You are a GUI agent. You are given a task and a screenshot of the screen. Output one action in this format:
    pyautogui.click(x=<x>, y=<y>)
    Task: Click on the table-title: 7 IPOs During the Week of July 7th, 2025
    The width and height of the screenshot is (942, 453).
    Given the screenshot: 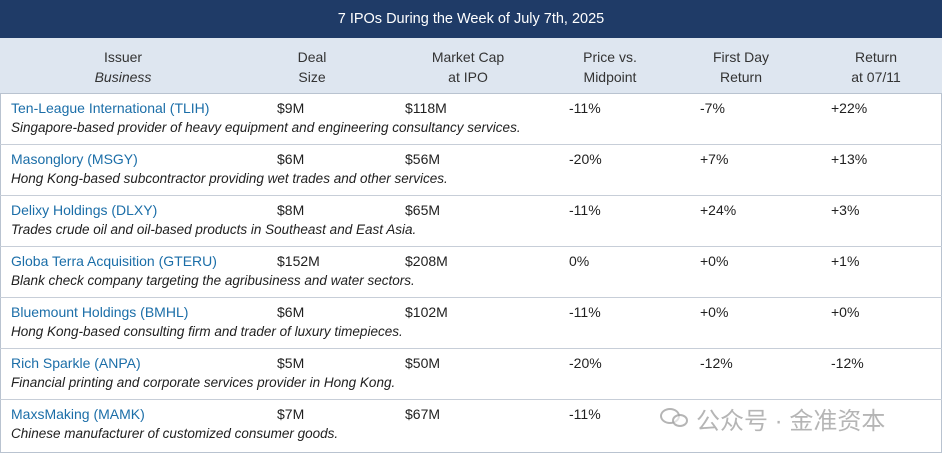 What is the action you would take?
    pyautogui.click(x=471, y=19)
    